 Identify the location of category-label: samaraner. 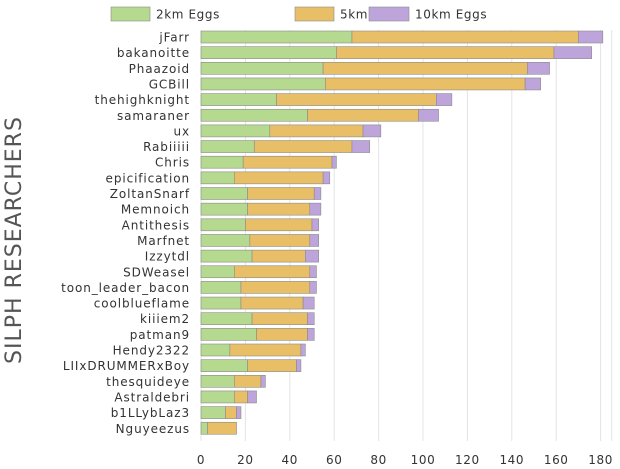
(153, 116).